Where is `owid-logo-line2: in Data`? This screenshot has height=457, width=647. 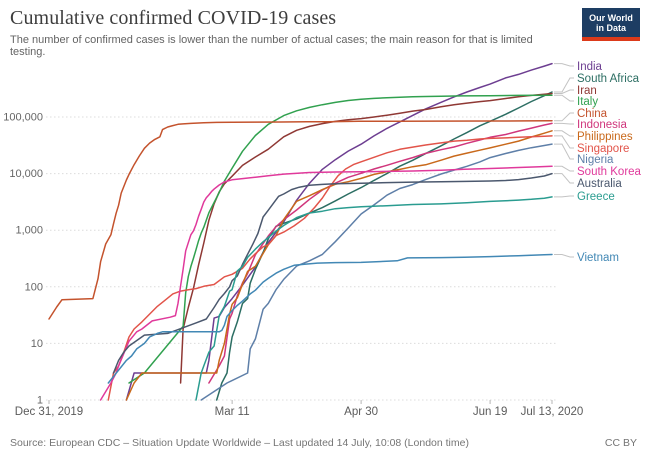
owid-logo-line2: in Data is located at coordinates (610, 27).